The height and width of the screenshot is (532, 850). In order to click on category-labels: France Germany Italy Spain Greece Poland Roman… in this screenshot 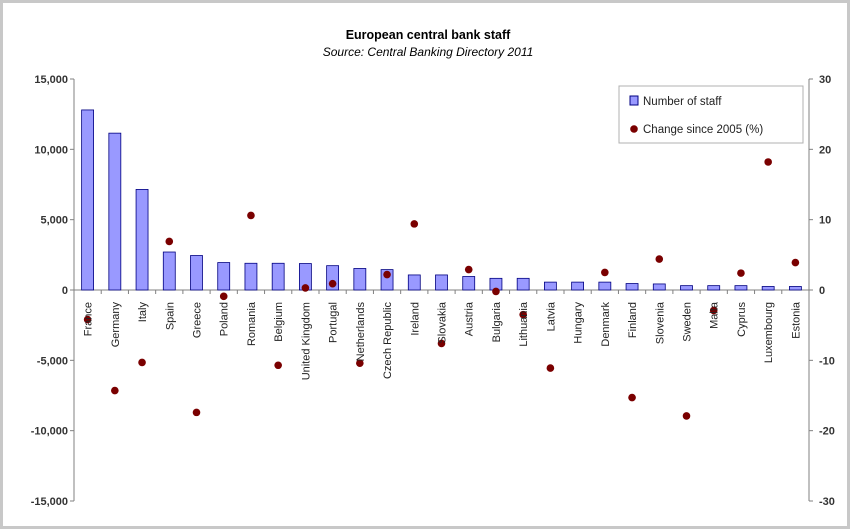, I will do `click(443, 340)`.